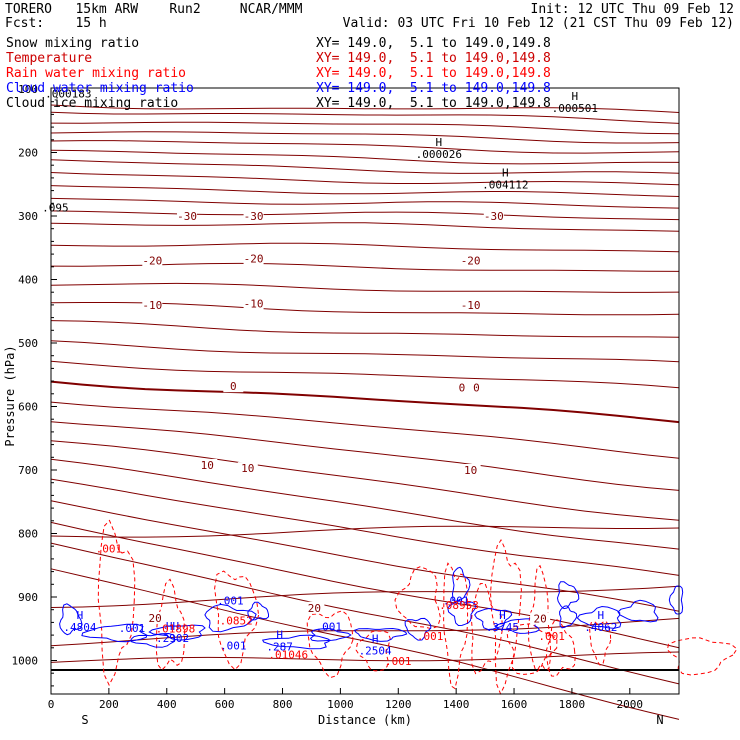  What do you see at coordinates (459, 605) in the screenshot?
I see `contour-value-label: .08953` at bounding box center [459, 605].